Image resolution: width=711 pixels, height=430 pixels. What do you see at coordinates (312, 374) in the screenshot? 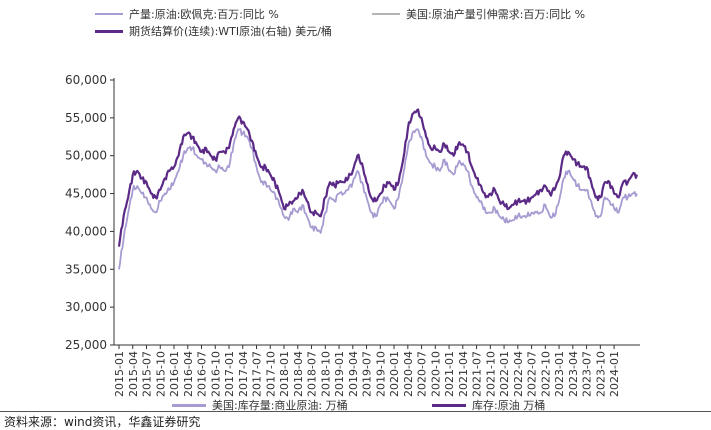
I see `x-tick-label: 2018-07` at bounding box center [312, 374].